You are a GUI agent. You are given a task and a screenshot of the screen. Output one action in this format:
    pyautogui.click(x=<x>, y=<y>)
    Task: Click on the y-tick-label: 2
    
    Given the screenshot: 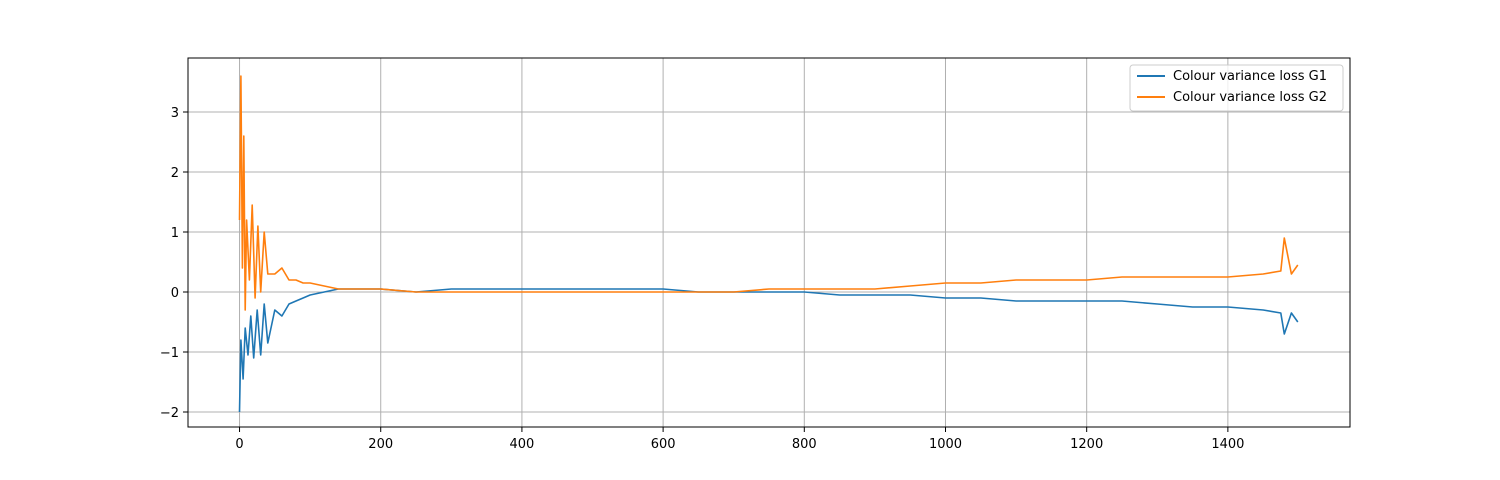 What is the action you would take?
    pyautogui.click(x=175, y=173)
    